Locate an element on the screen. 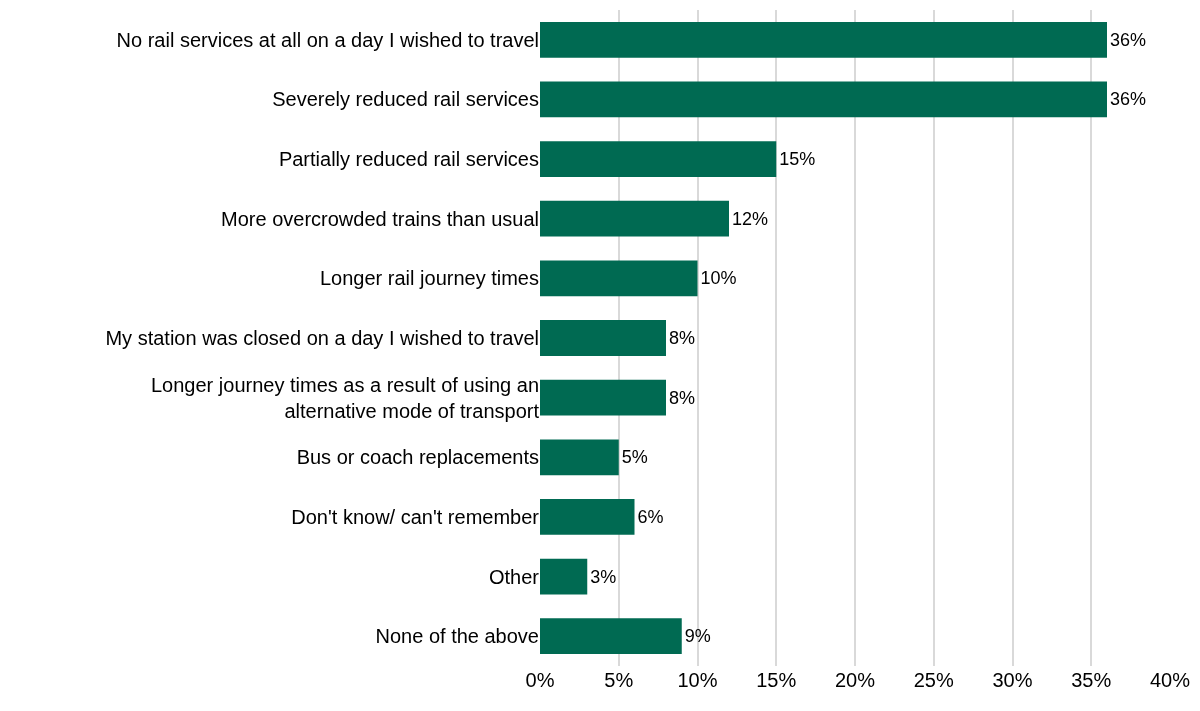 The width and height of the screenshot is (1200, 711). data-label: 6% is located at coordinates (650, 516).